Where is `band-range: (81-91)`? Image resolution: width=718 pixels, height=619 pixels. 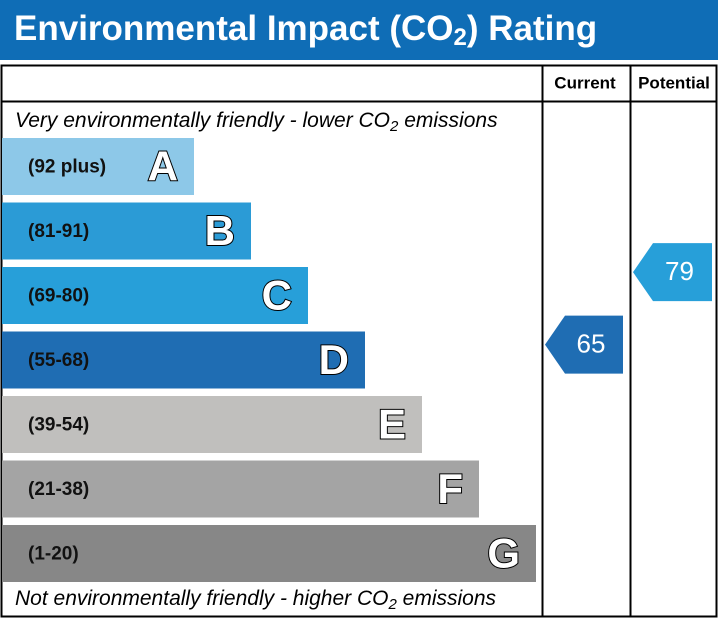
band-range: (81-91) is located at coordinates (58, 231).